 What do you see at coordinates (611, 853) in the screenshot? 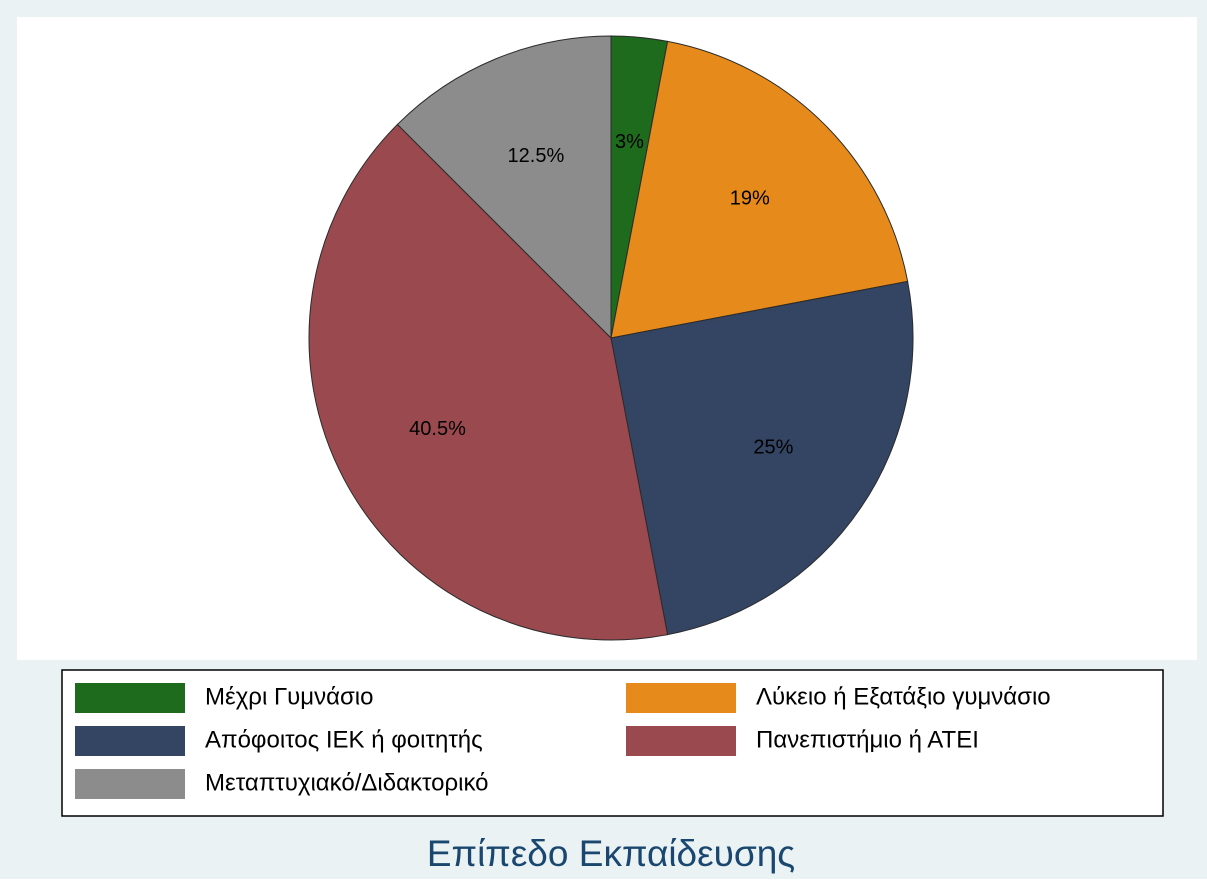
I see `chart-title: Επίπεδο Εκπαίδευσης` at bounding box center [611, 853].